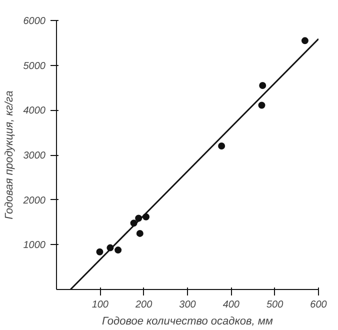  Describe the element at coordinates (34, 111) in the screenshot. I see `y-tick-label: 4000` at that location.